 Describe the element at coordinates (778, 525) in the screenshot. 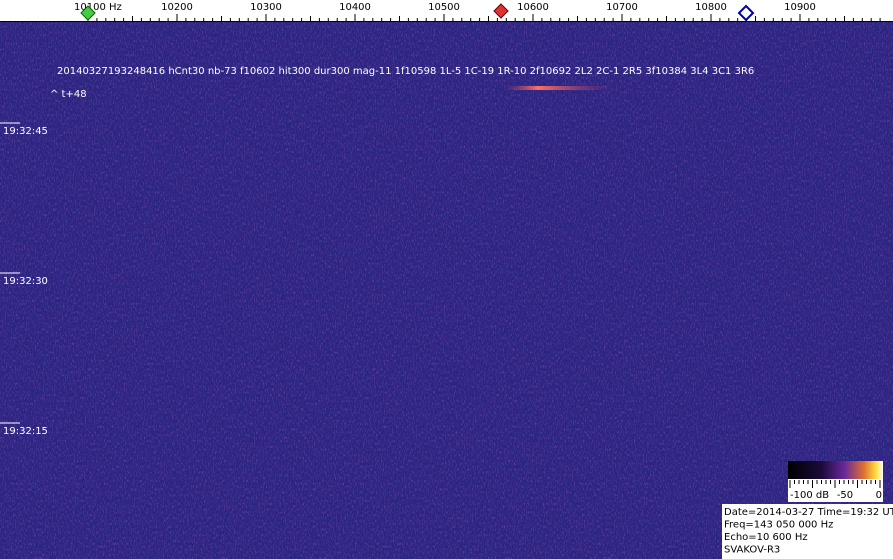

I see `info-line: Freq=143 050 000 Hz` at that location.